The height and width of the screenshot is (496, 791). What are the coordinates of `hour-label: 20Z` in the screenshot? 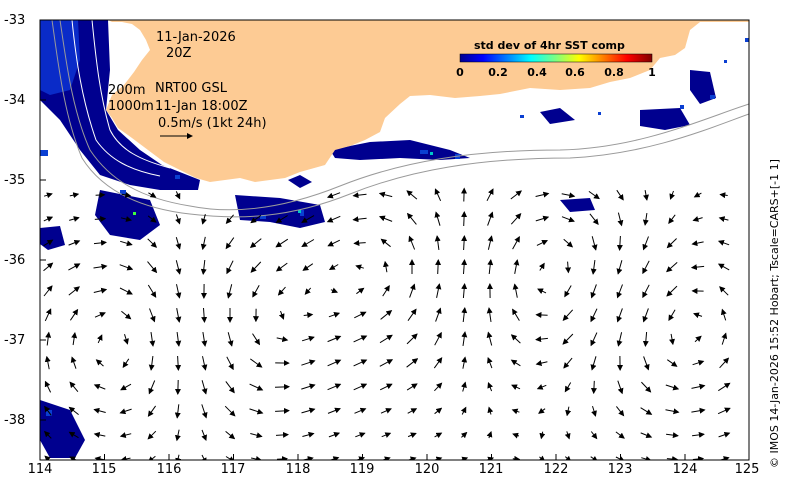 It's located at (178, 53).